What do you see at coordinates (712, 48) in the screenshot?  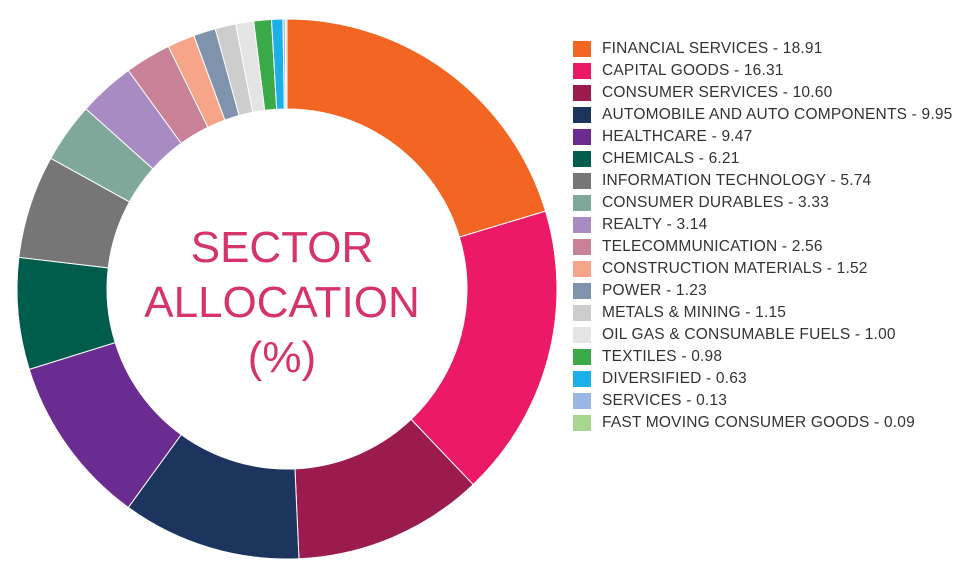 I see `legend-label: FINANCIAL SERVICES - 18.91` at bounding box center [712, 48].